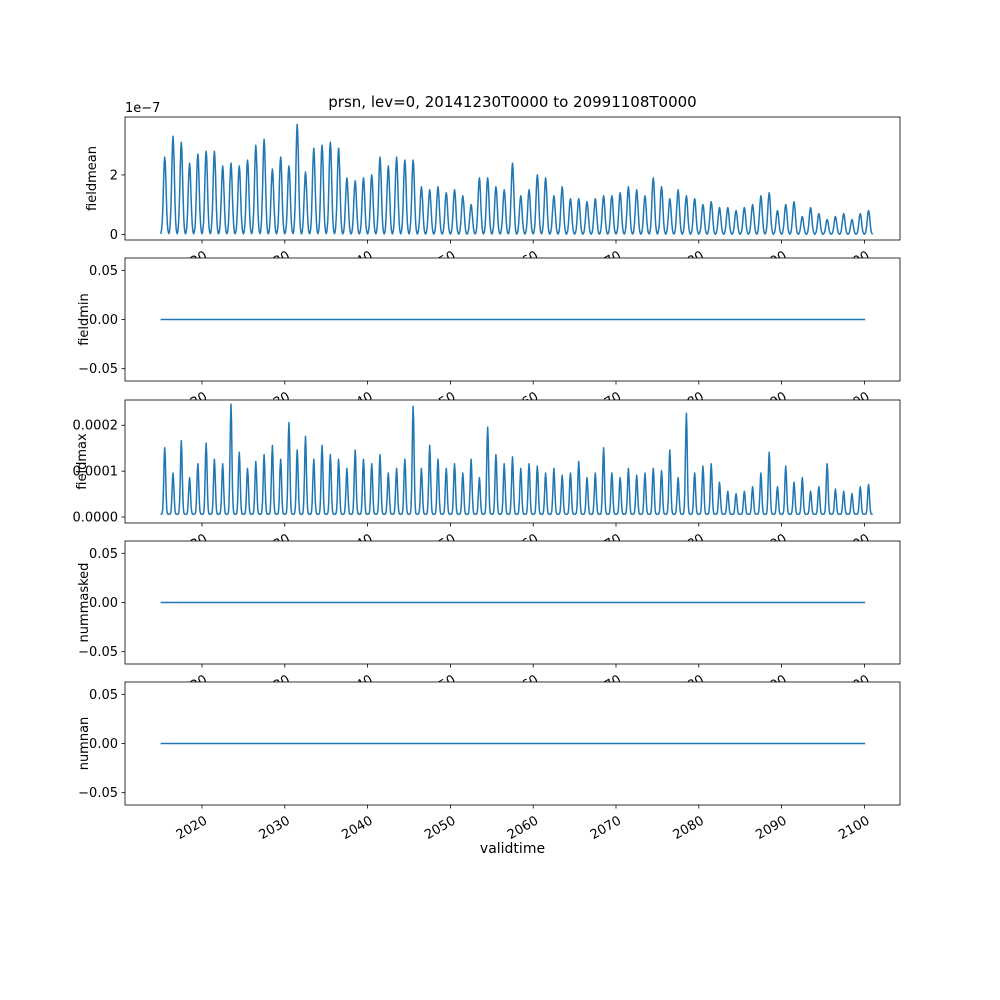 The image size is (1000, 1000). What do you see at coordinates (854, 828) in the screenshot?
I see `x-tick-label: 2100` at bounding box center [854, 828].